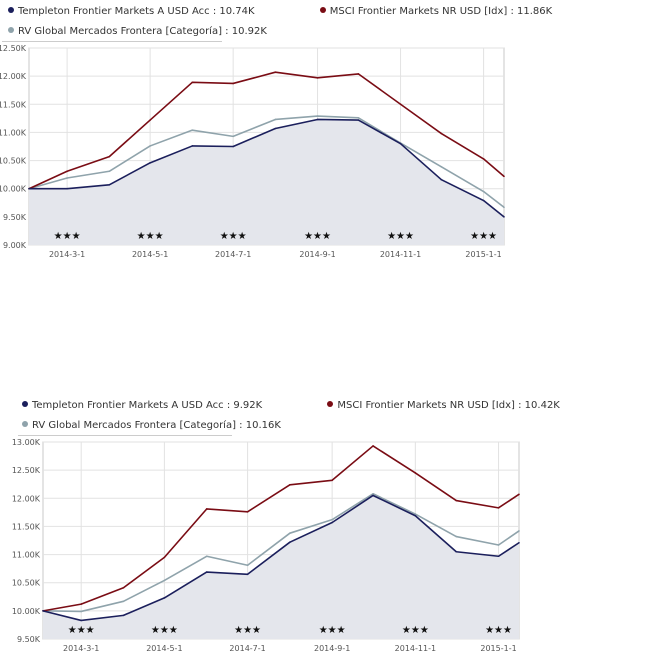  What do you see at coordinates (81, 648) in the screenshot?
I see `x-tick-label: 2014-3-1` at bounding box center [81, 648].